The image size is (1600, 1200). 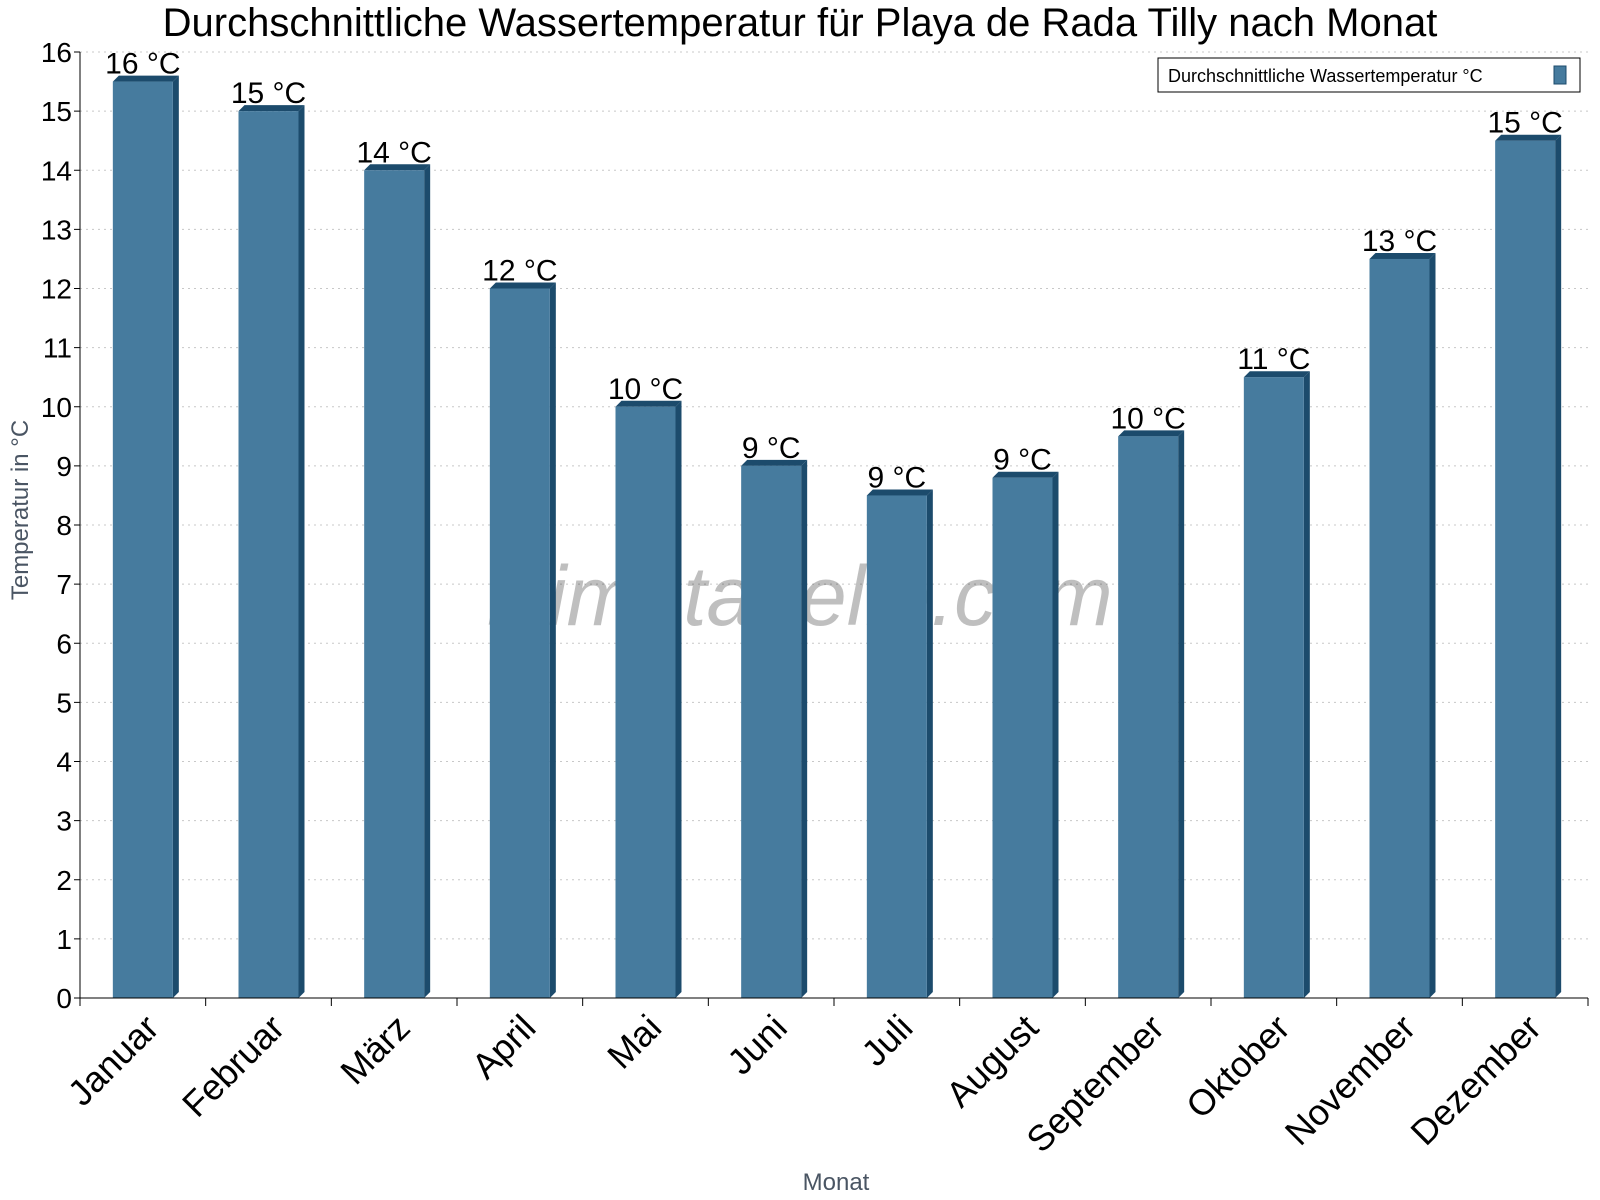 I want to click on y-axis-title: Temperatur in °C, so click(x=20, y=510).